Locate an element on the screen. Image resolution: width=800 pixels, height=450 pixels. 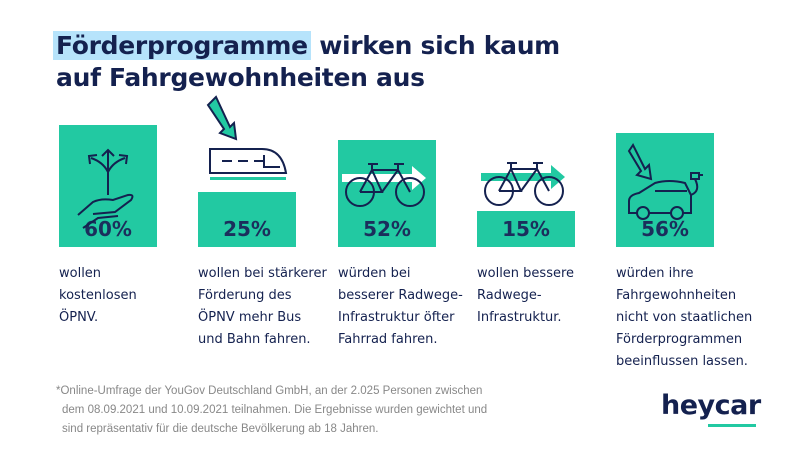
bar: 25% is located at coordinates (247, 219).